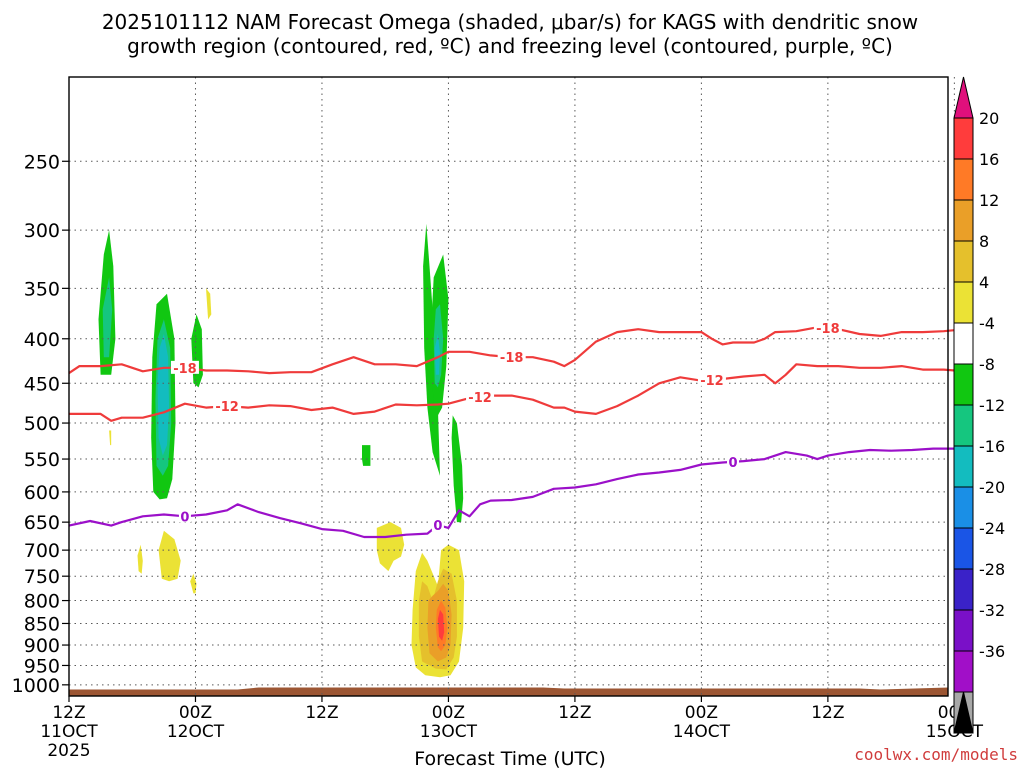 This screenshot has width=1024, height=768. Describe the element at coordinates (992, 528) in the screenshot. I see `colorbar-label: -24` at that location.